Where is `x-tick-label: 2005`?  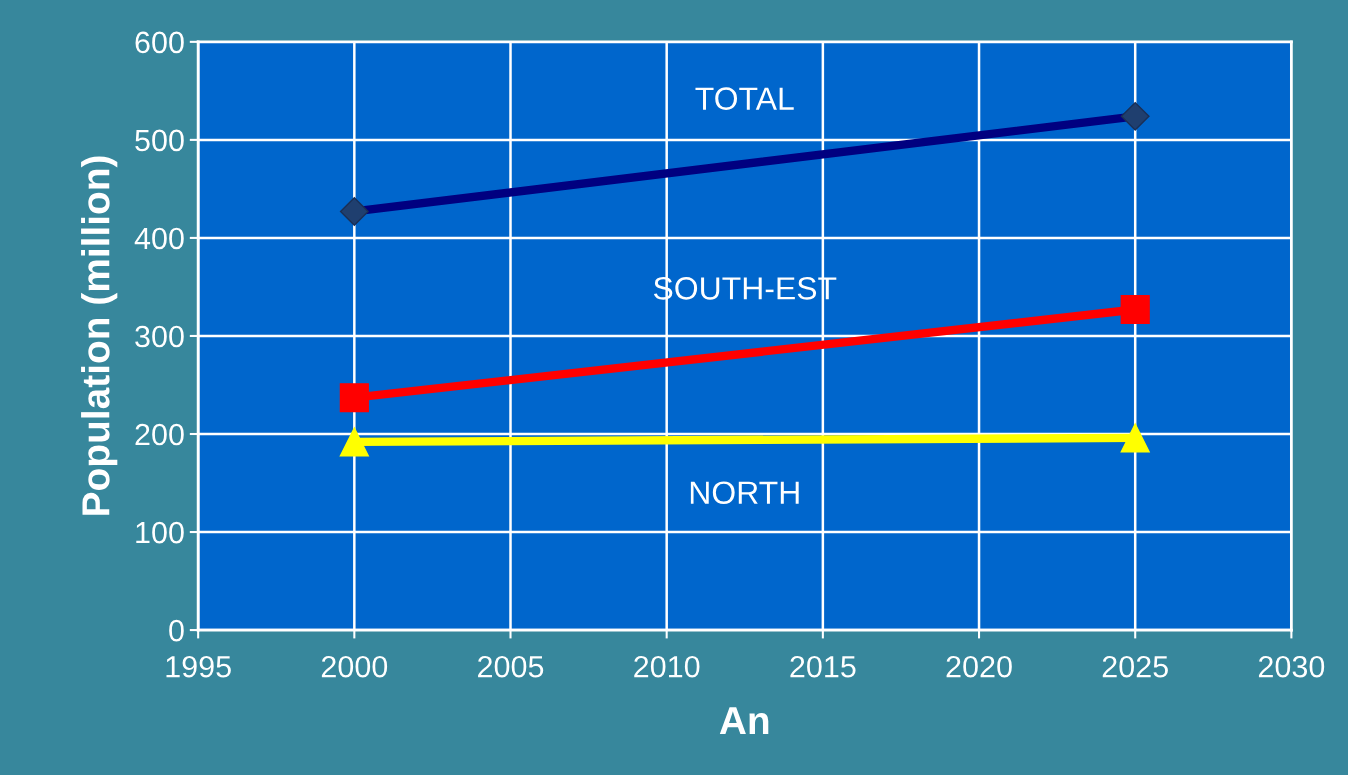
x-tick-label: 2005 is located at coordinates (511, 666).